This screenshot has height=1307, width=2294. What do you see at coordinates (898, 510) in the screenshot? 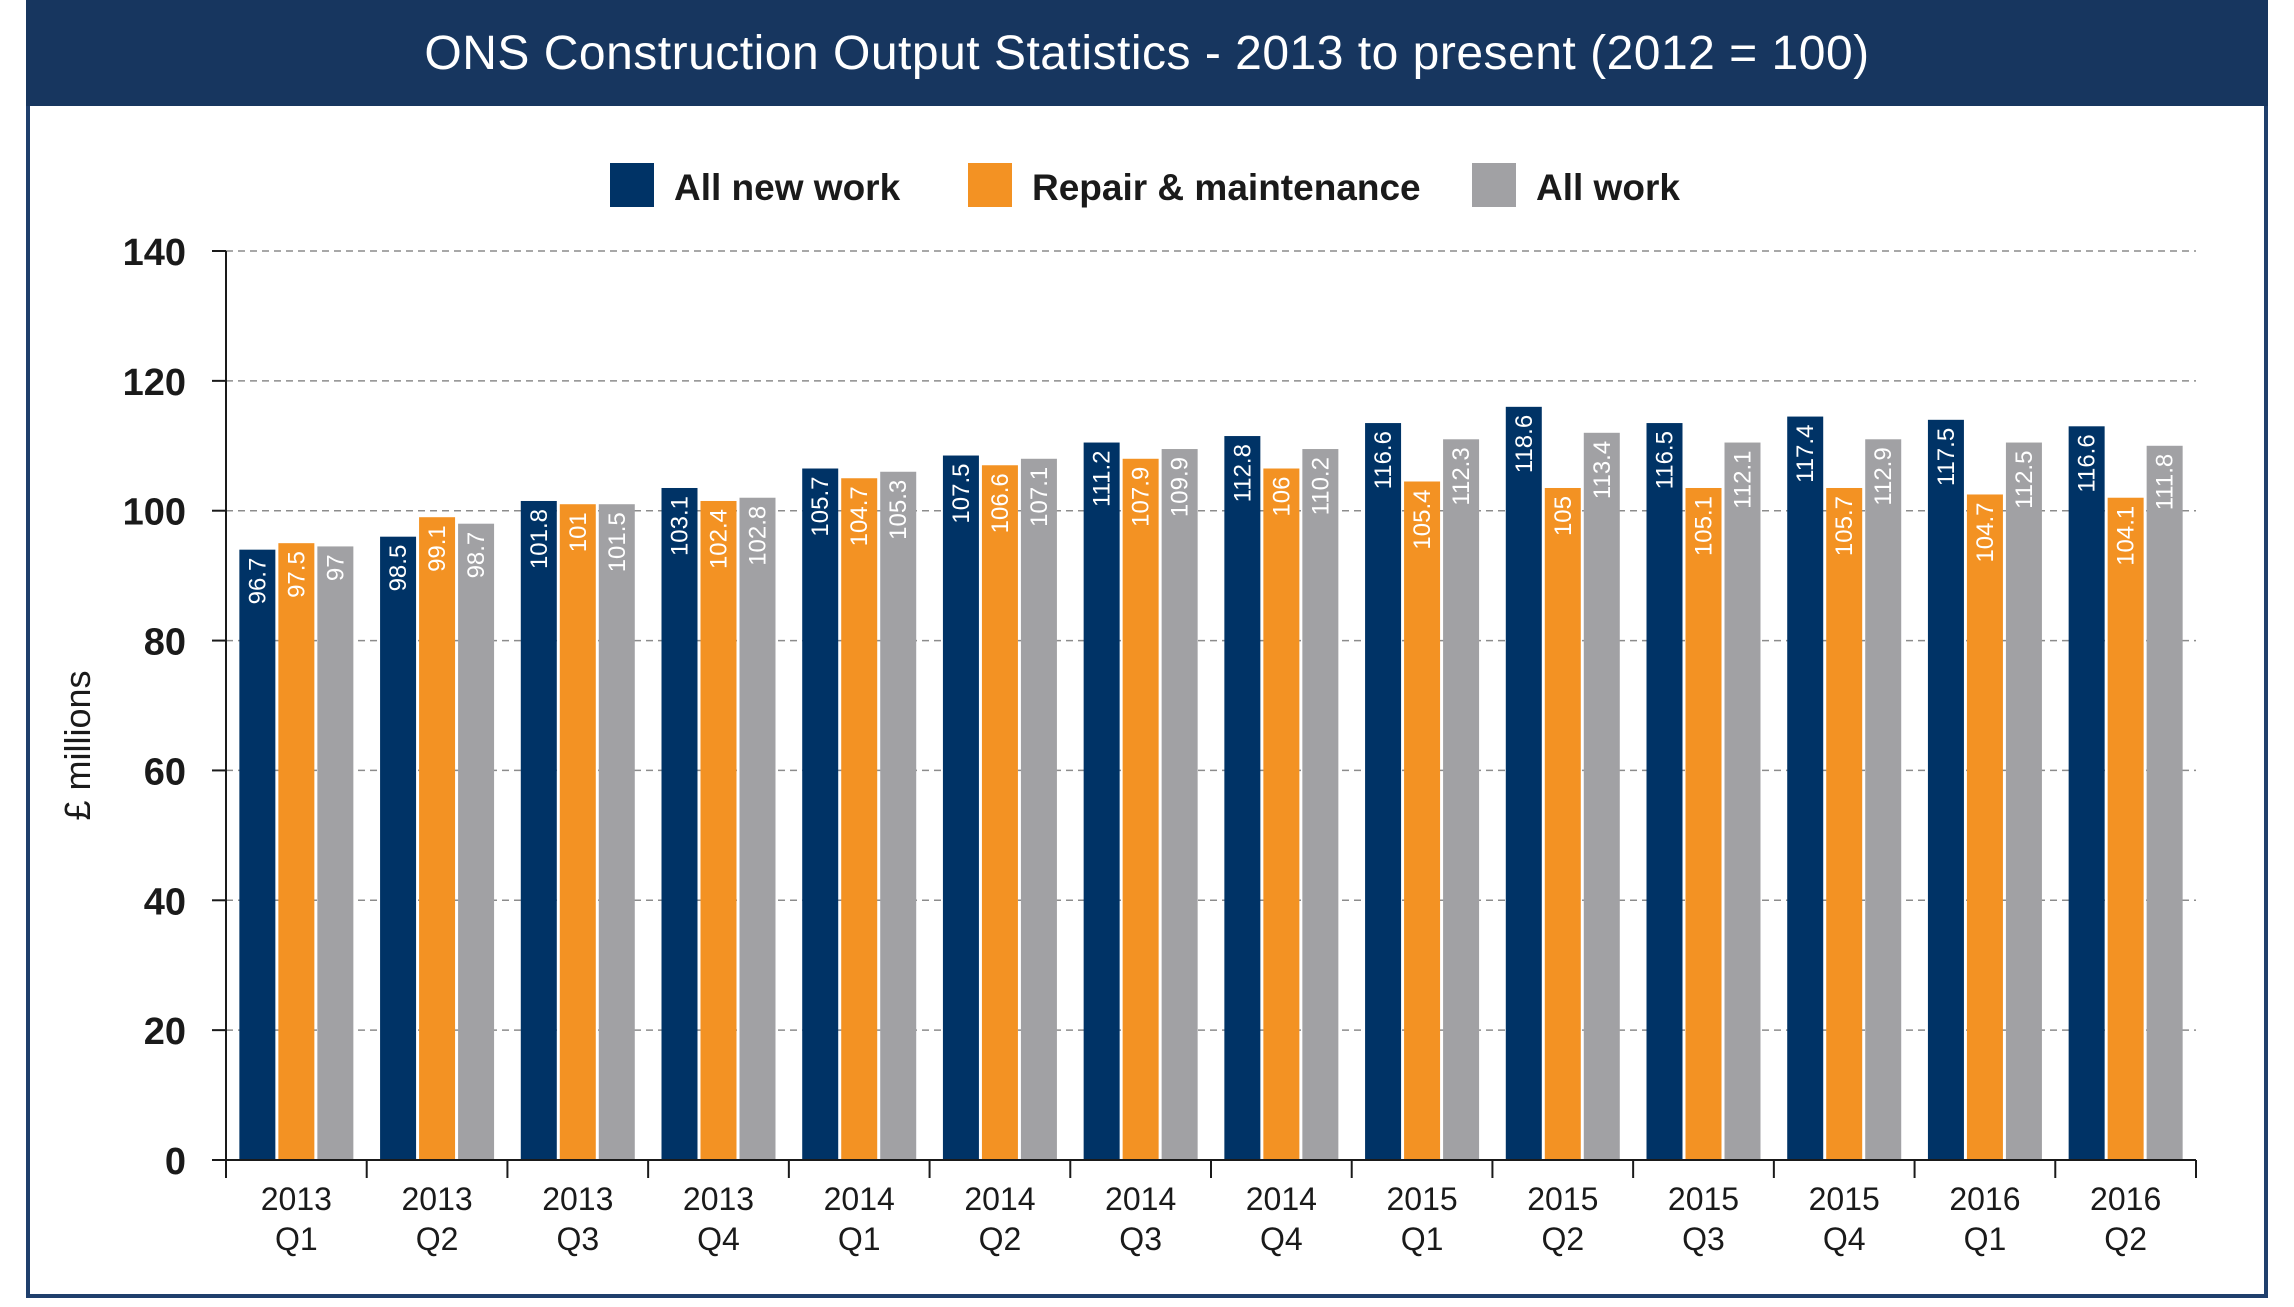
I see `data-label: 105.3` at bounding box center [898, 510].